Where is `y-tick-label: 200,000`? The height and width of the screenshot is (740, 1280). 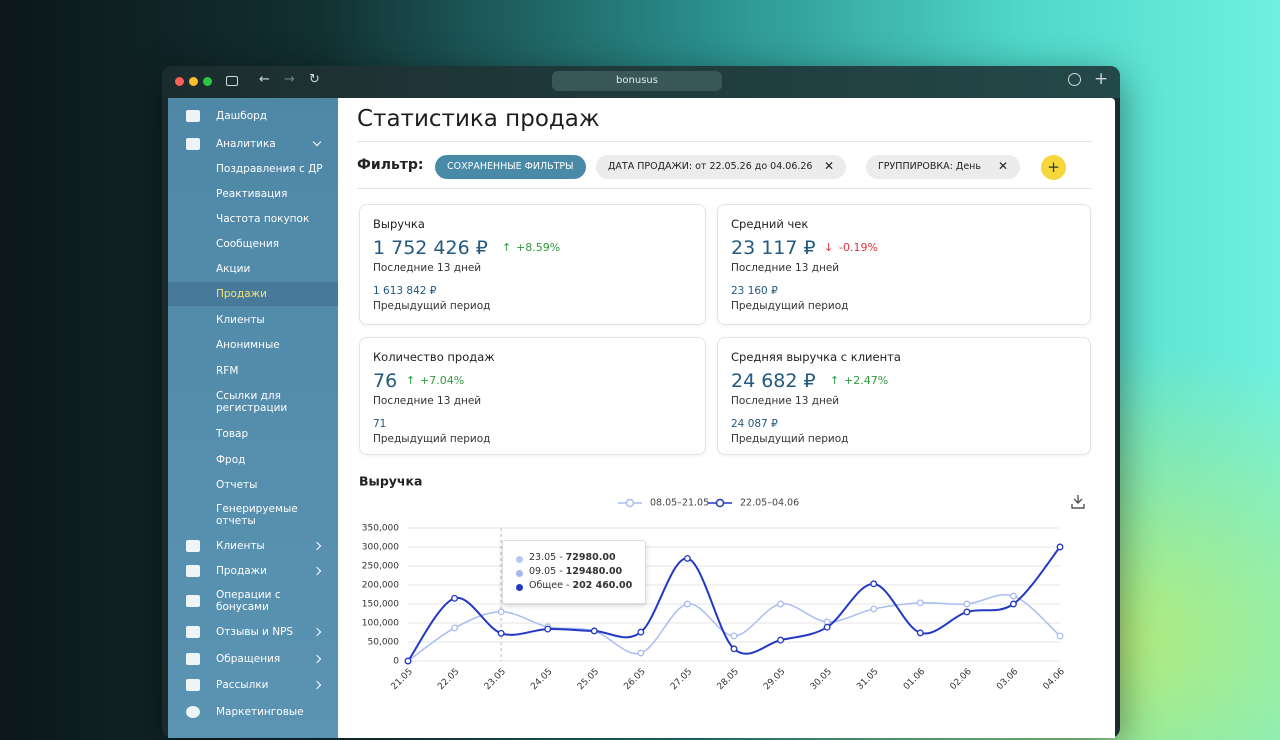 y-tick-label: 200,000 is located at coordinates (380, 586).